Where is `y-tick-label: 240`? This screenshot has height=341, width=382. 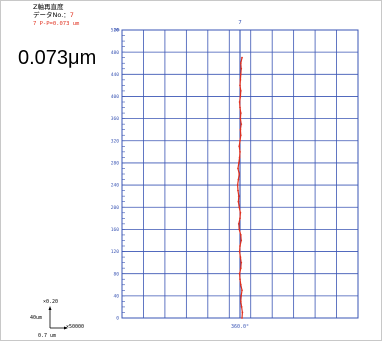
y-tick-label: 240 is located at coordinates (115, 186).